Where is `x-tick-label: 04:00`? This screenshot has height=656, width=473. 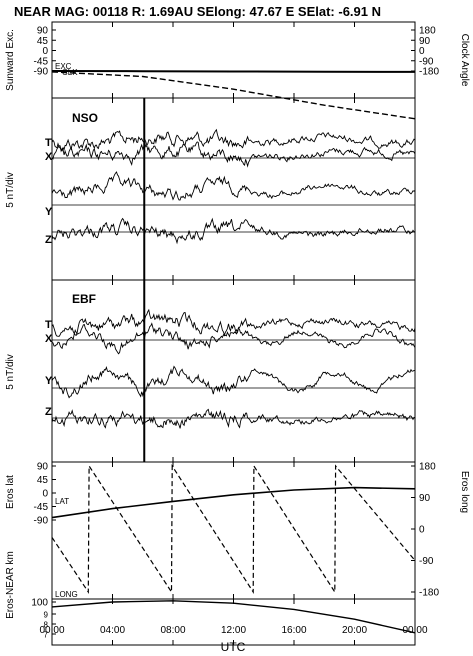
x-tick-label: 04:00 is located at coordinates (112, 630).